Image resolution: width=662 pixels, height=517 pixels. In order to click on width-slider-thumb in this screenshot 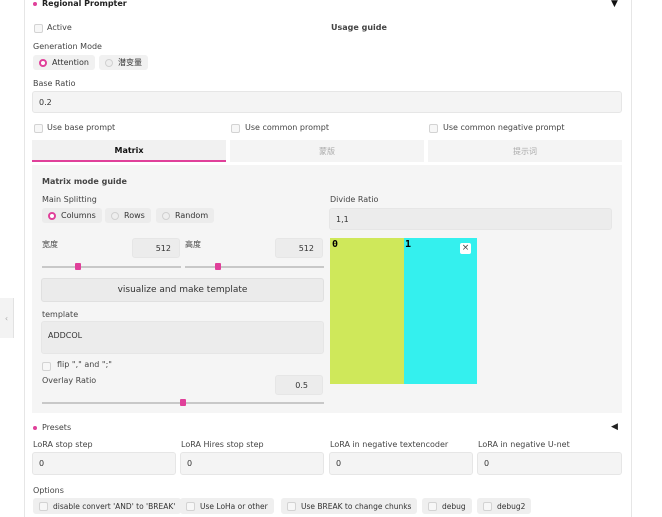, I will do `click(78, 266)`.